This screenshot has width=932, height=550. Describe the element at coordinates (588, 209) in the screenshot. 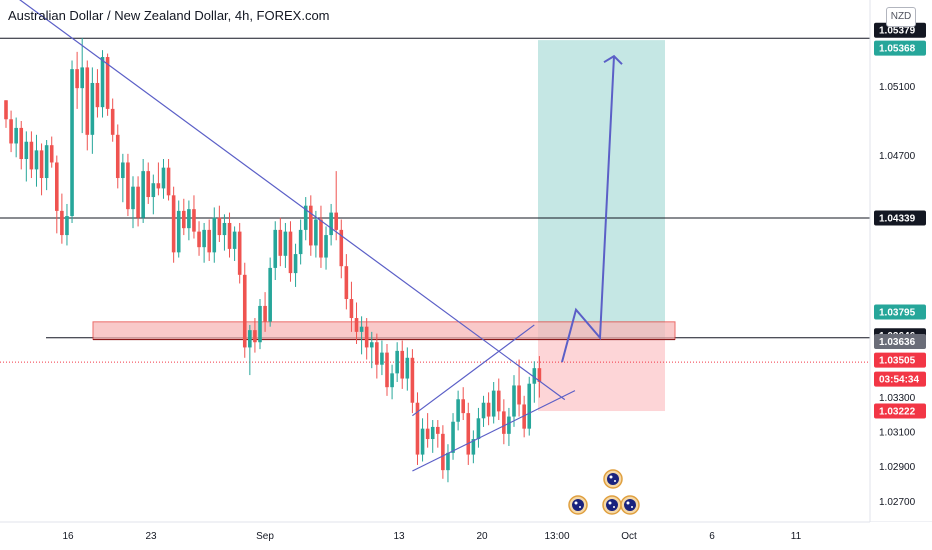

I see `projection-path` at that location.